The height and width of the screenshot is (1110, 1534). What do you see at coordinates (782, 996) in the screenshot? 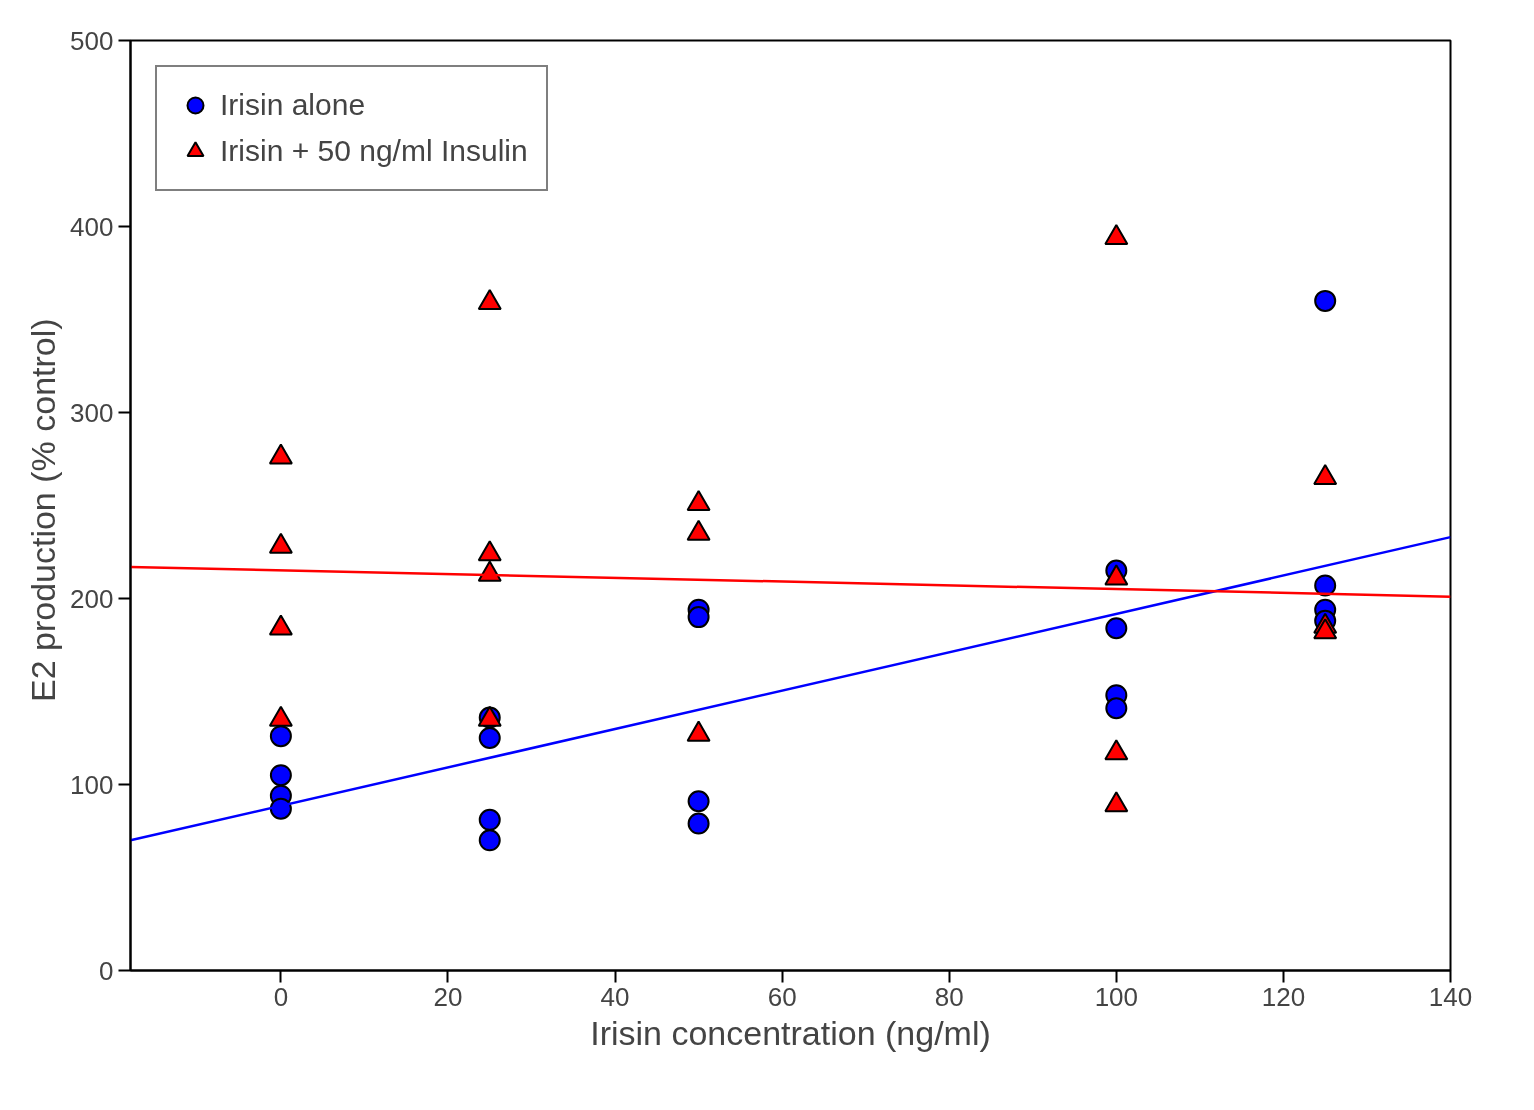
I see `x-tick-label: 60` at bounding box center [782, 996].